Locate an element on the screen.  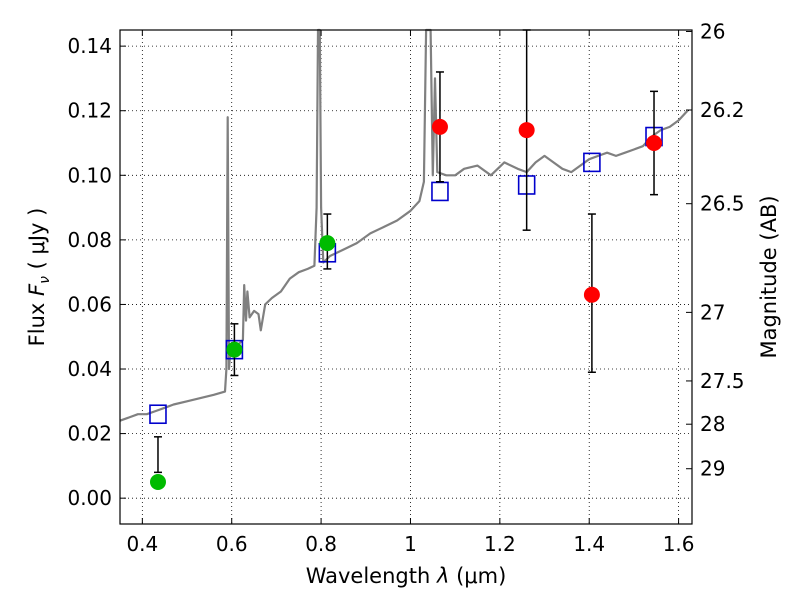
magnitude-tick-label: 28 is located at coordinates (712, 424).